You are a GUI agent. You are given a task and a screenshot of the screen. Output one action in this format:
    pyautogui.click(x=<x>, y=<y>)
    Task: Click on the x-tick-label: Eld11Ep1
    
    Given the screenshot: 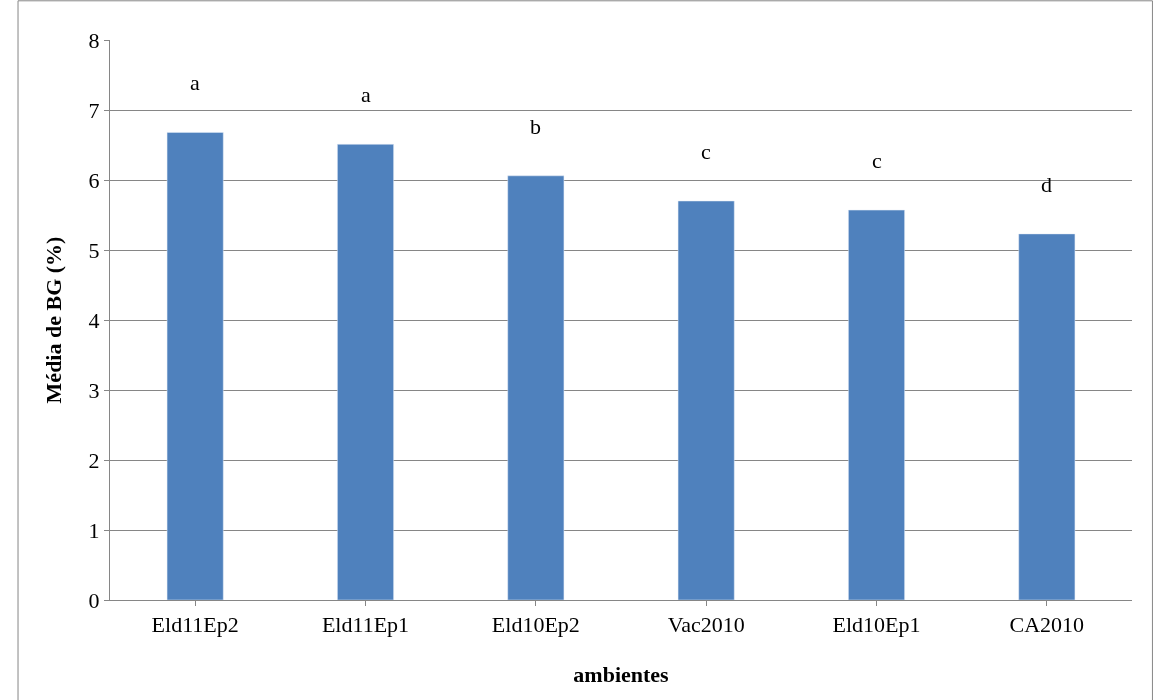 What is the action you would take?
    pyautogui.click(x=365, y=625)
    